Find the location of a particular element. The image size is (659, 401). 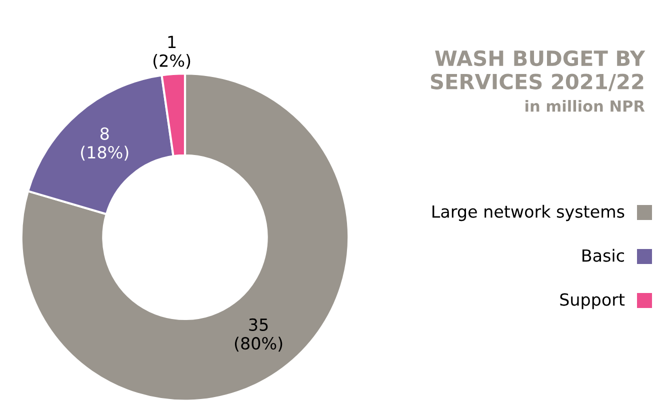

data-label: 35 (80%) is located at coordinates (258, 335).